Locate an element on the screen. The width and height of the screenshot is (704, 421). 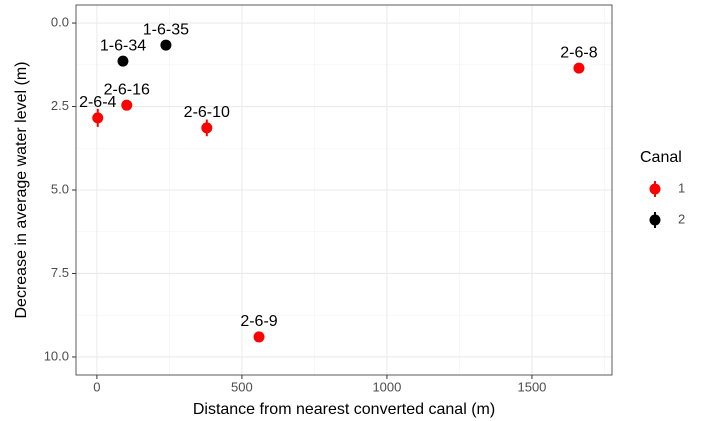
y-tick-label: 2.5 is located at coordinates (60, 105).